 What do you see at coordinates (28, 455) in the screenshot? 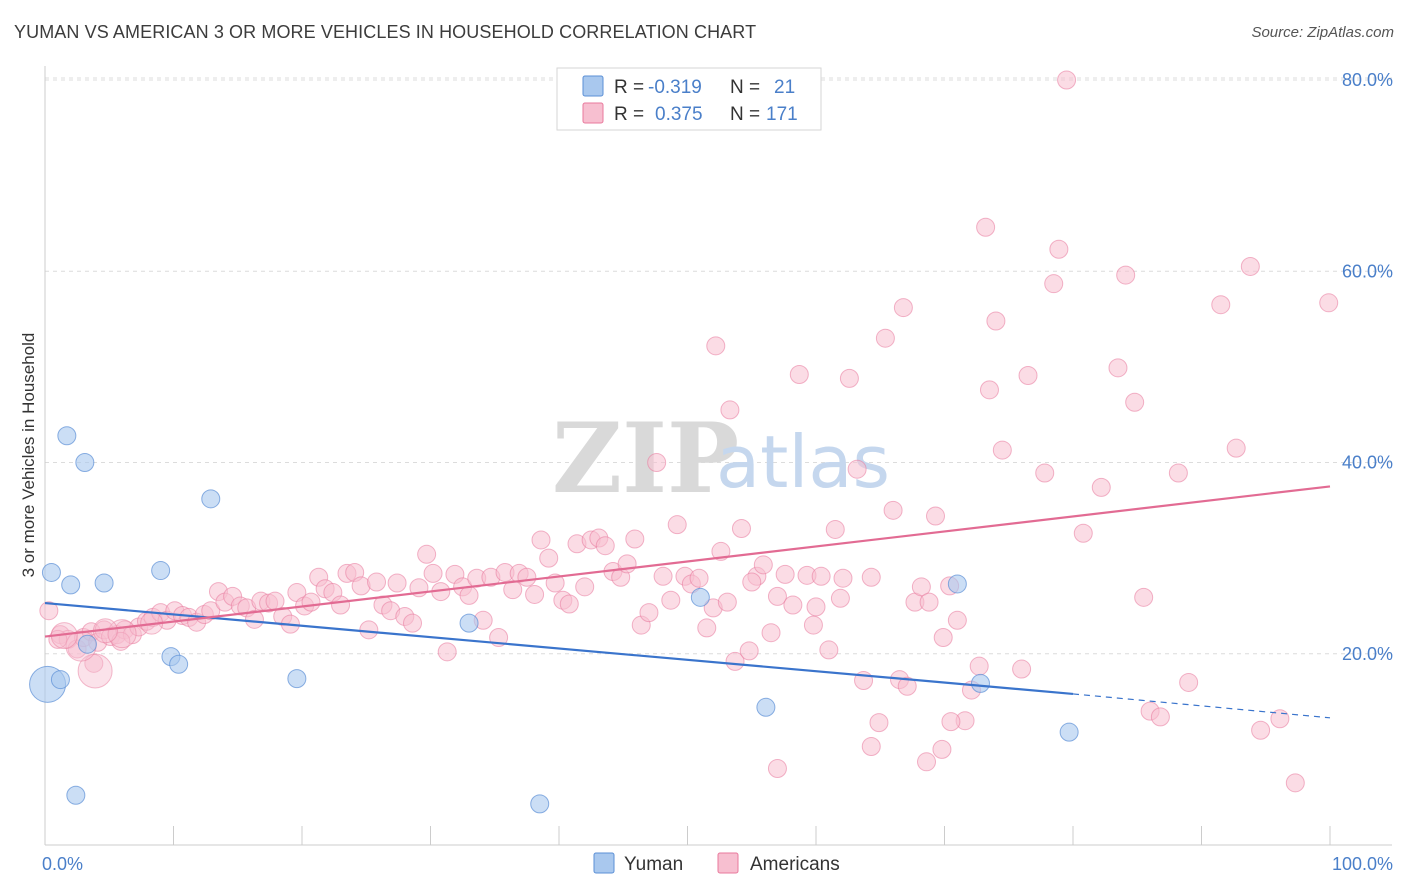
I see `y-axis-title: 3 or more Vehicles in Household` at bounding box center [28, 455].